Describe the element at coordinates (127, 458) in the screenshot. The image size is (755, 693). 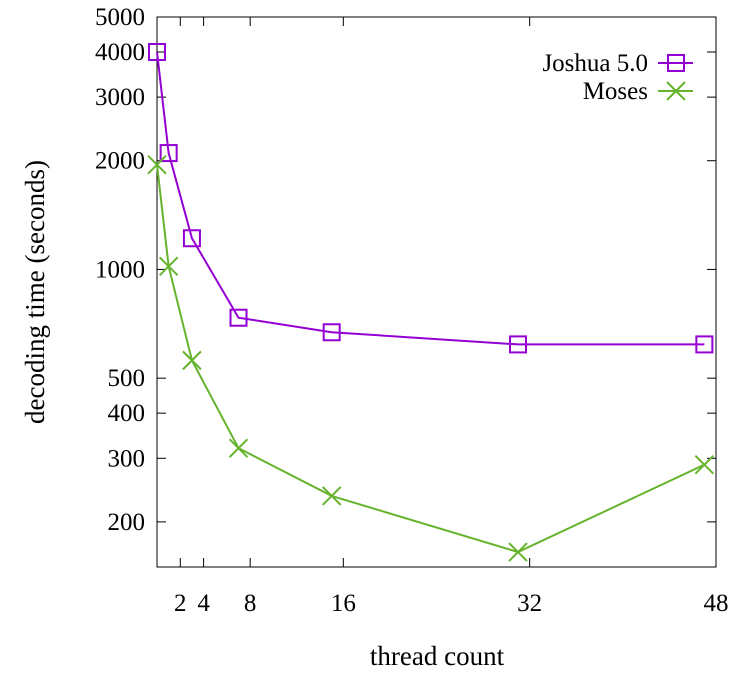
I see `y-tick-label: 300` at that location.